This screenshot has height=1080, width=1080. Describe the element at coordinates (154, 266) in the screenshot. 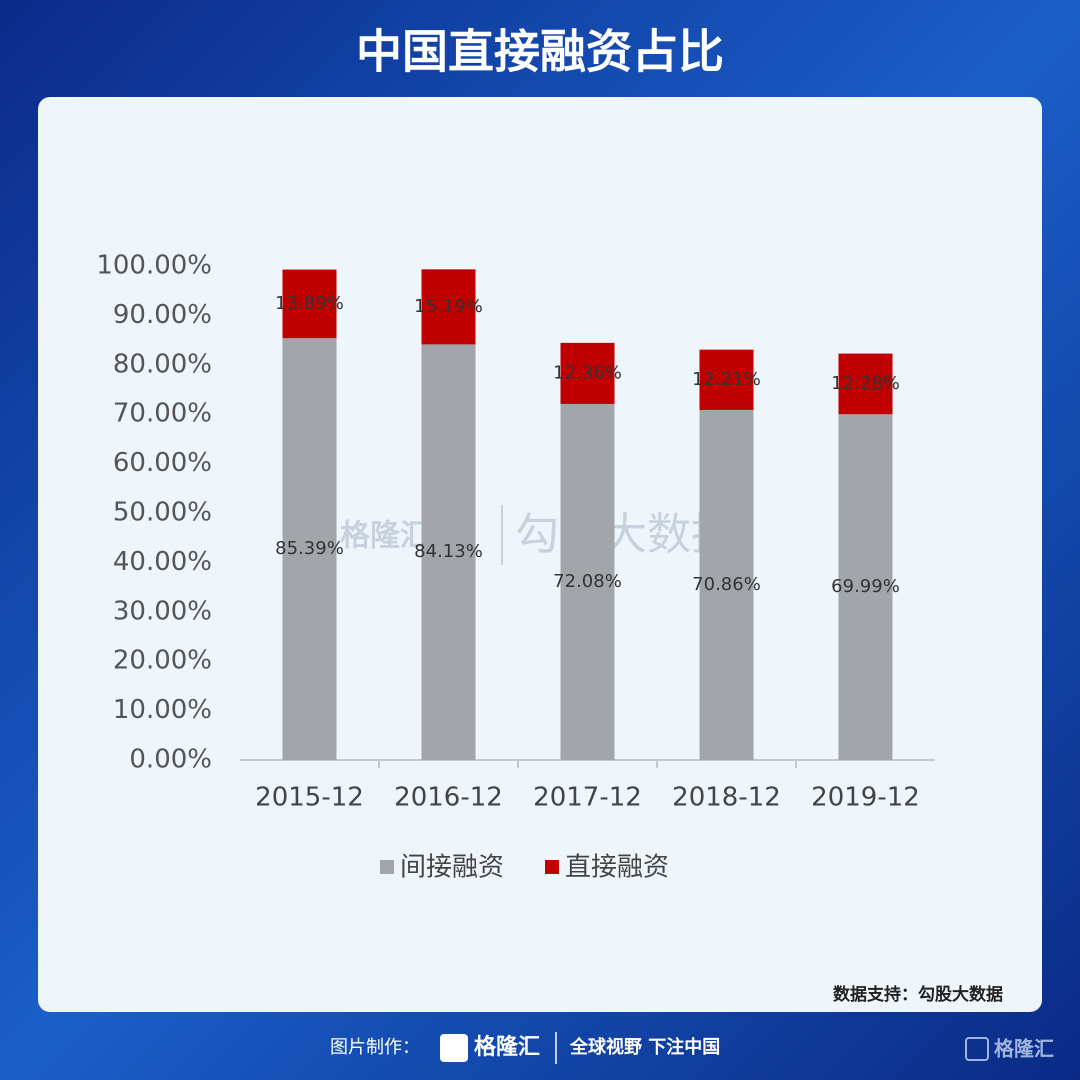

I see `y-tick-label: 100.00%` at that location.